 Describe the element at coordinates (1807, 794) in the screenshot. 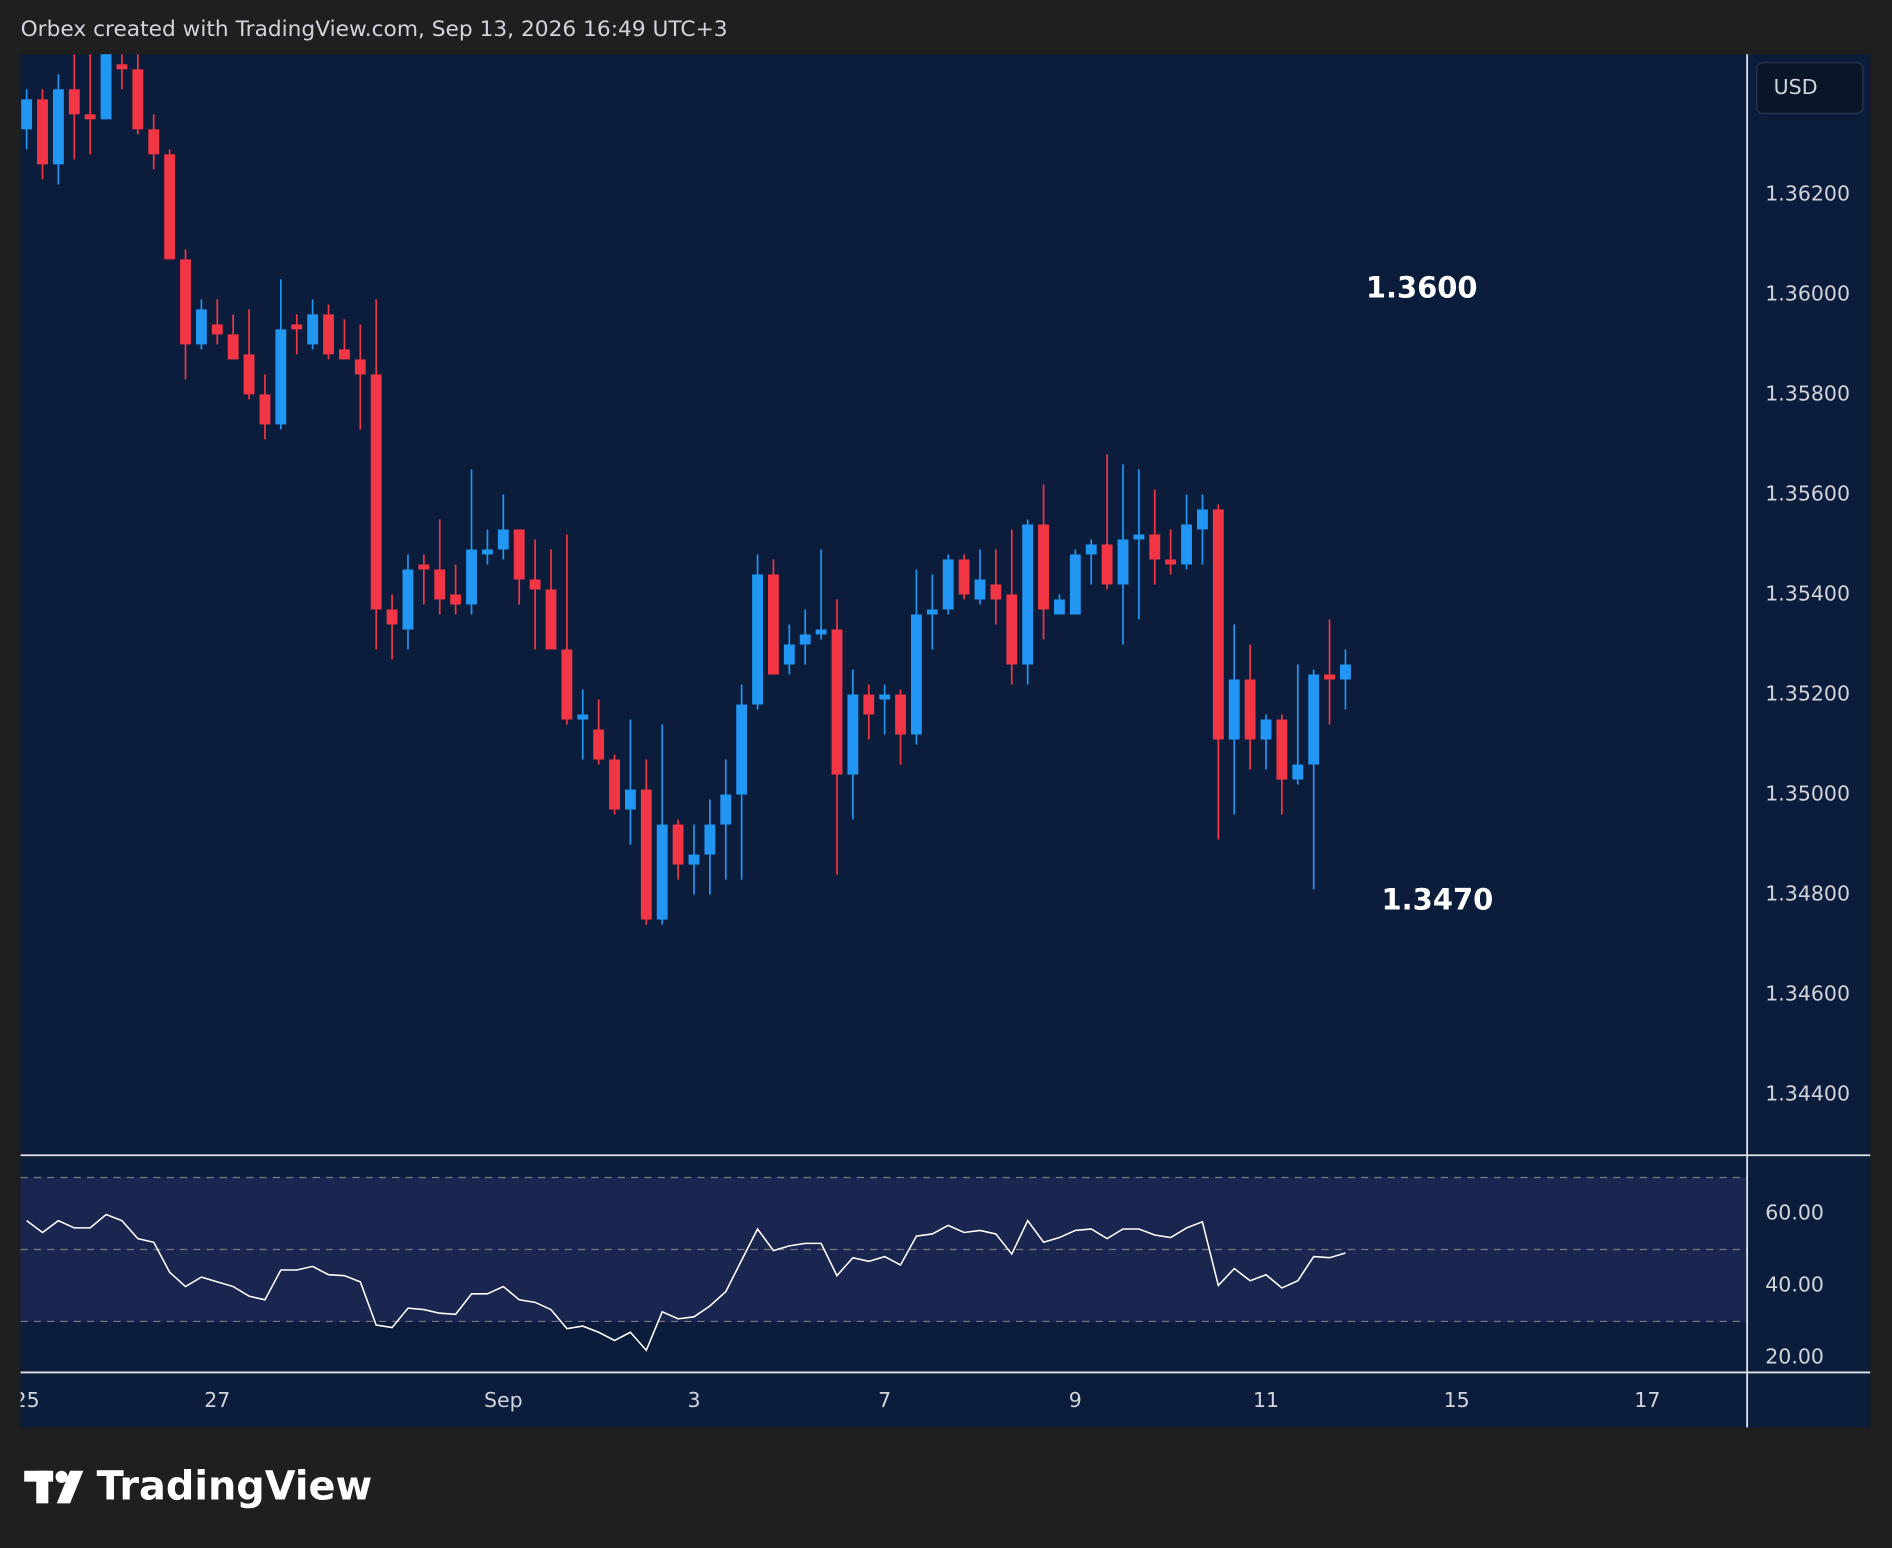

I see `y-tick-label: 1.35000` at that location.